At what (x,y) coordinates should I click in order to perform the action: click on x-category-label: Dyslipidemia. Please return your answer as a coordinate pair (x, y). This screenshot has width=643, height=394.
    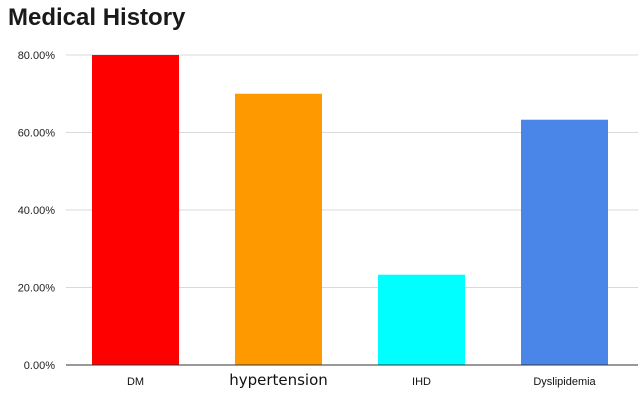
    Looking at the image, I should click on (564, 382).